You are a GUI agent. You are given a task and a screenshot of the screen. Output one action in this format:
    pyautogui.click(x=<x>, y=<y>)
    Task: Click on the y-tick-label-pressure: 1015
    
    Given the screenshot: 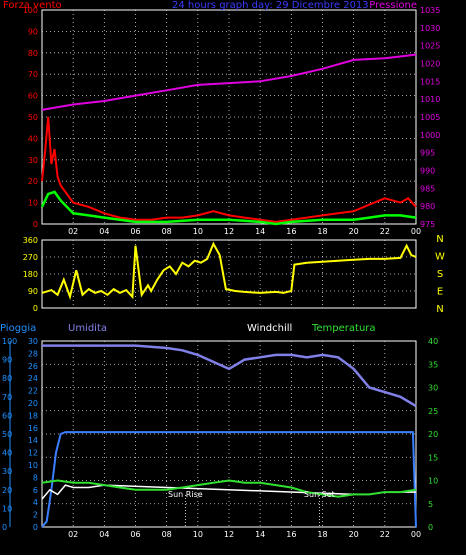 What is the action you would take?
    pyautogui.click(x=430, y=81)
    